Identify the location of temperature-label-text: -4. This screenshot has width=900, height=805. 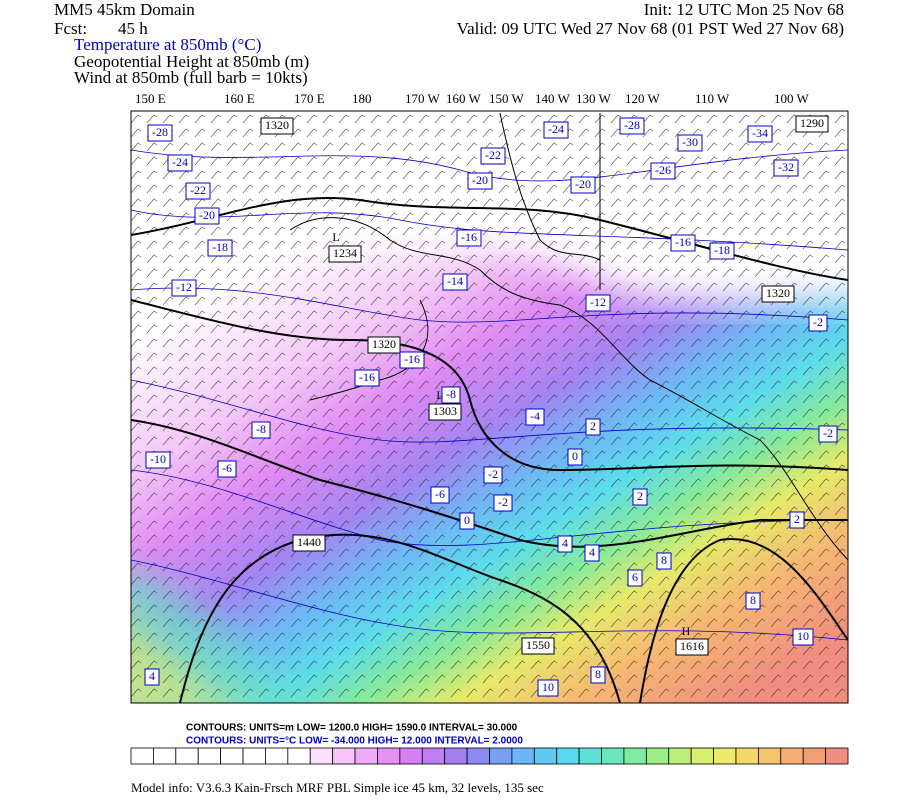
(535, 416).